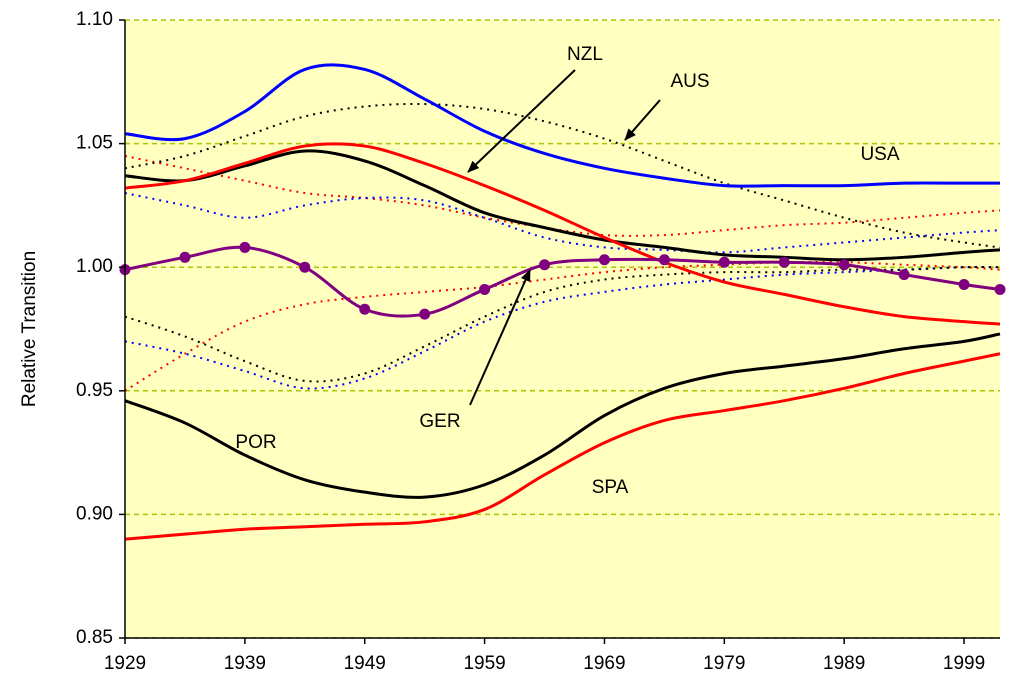 The height and width of the screenshot is (698, 1011). What do you see at coordinates (94, 143) in the screenshot?
I see `y-tick-label: 1.05` at bounding box center [94, 143].